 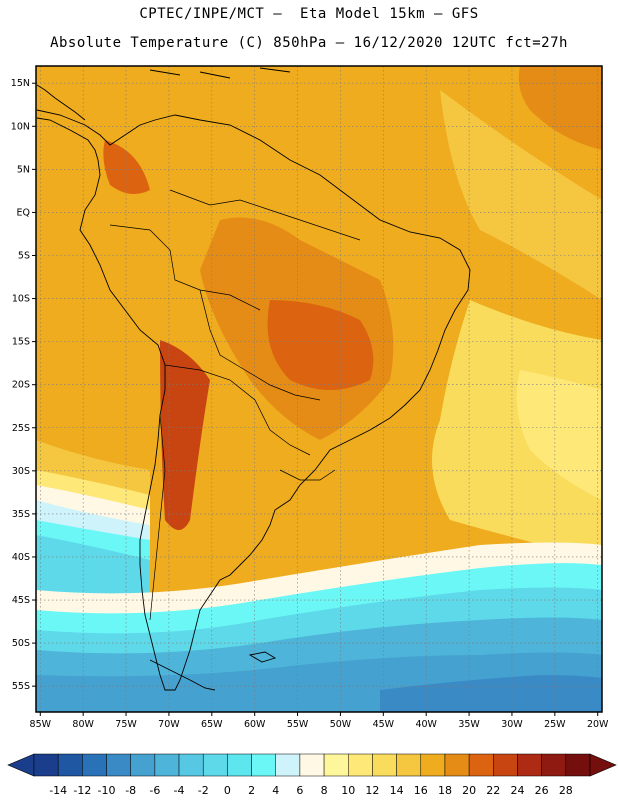 I want to click on field-continent-hot, so click(x=320, y=345).